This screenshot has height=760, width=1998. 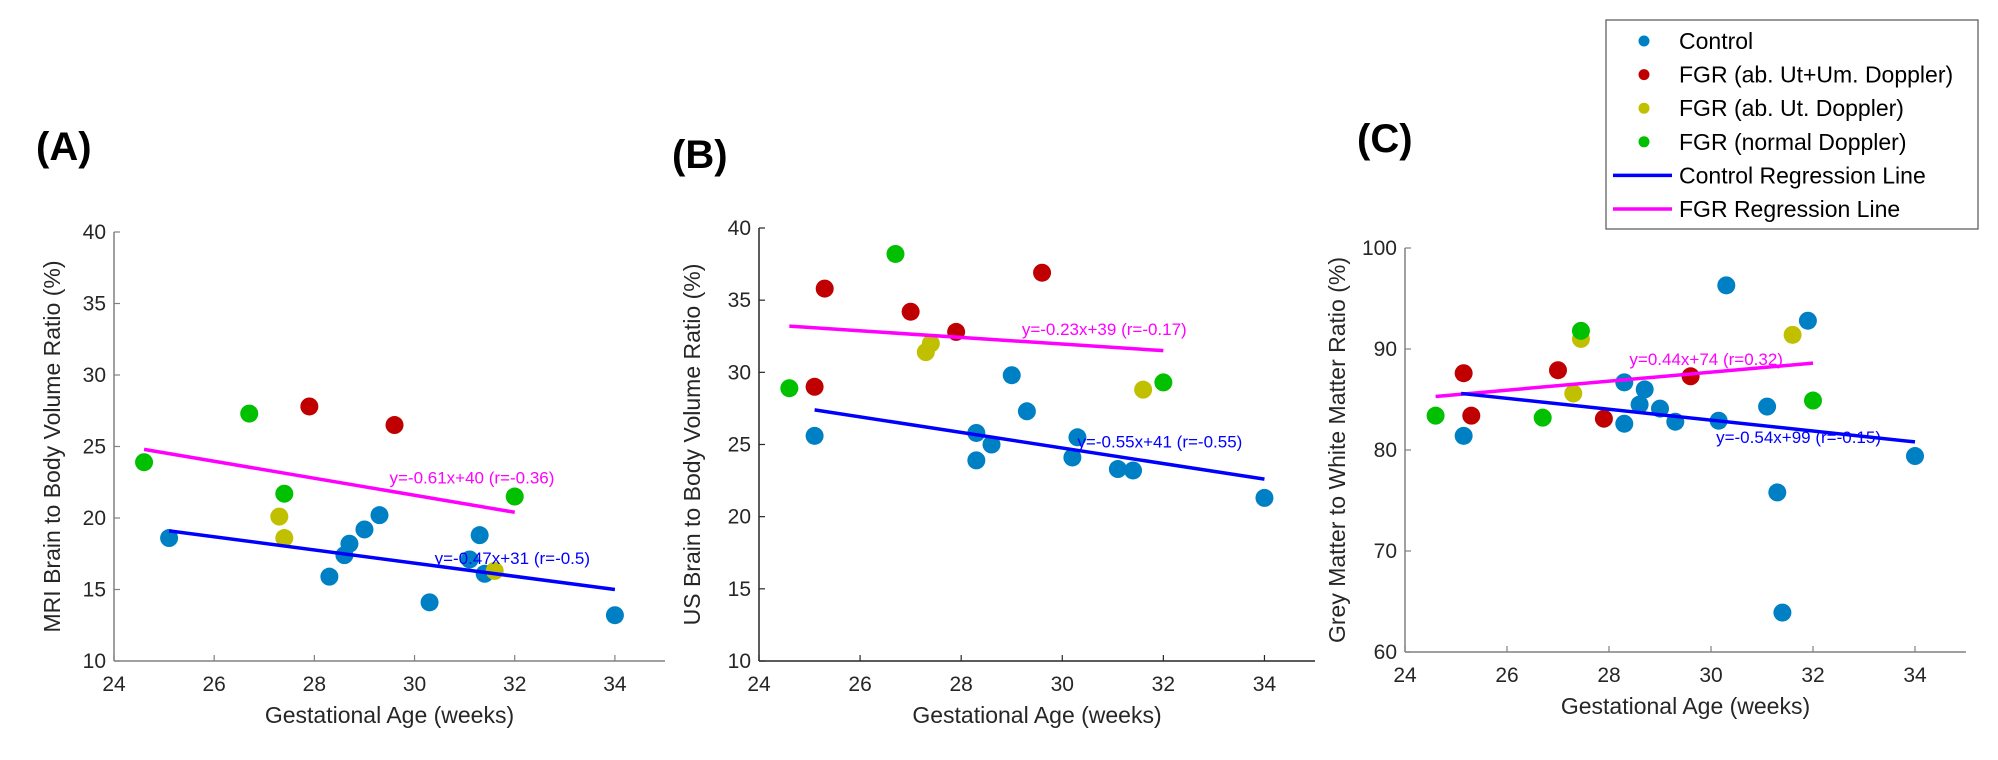 I want to click on y-axis-label: Grey Matter to White Matter Ratio (%), so click(x=1337, y=450).